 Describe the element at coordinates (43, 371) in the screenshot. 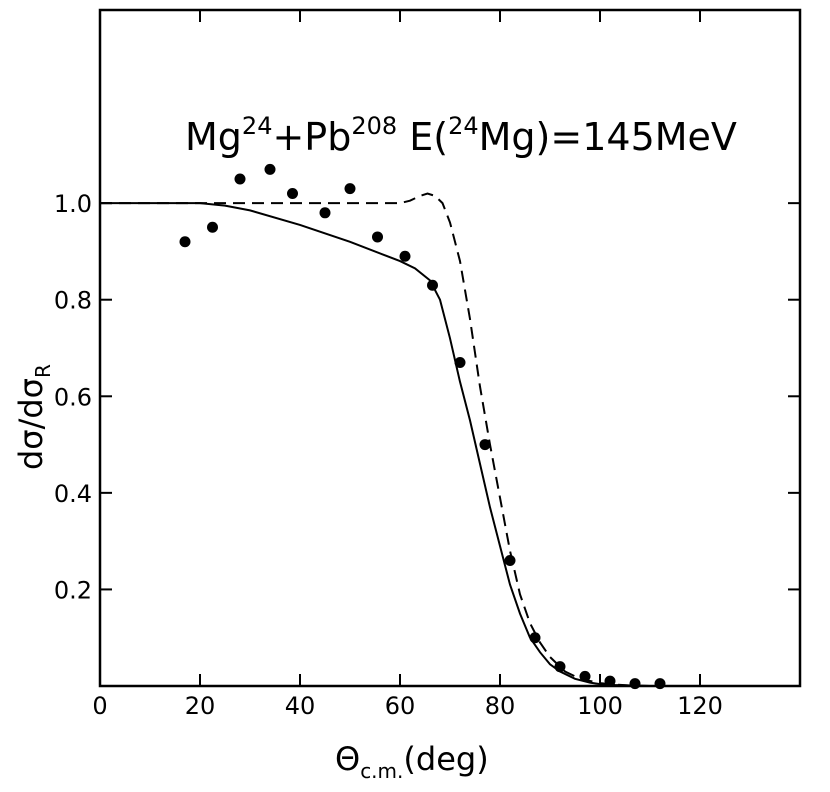

I see `y-axis-subscript: R` at that location.